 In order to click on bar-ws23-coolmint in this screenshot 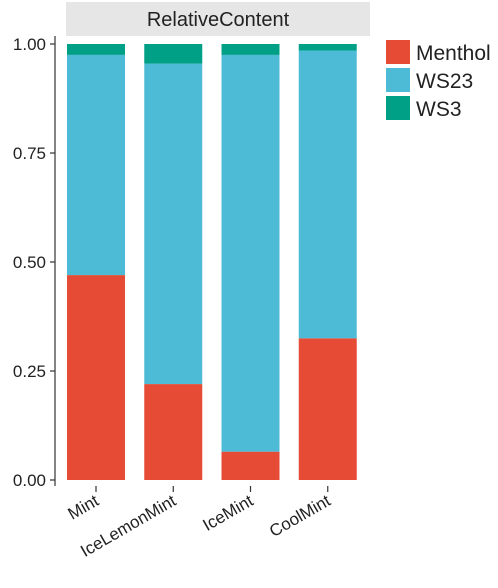, I will do `click(327, 194)`.